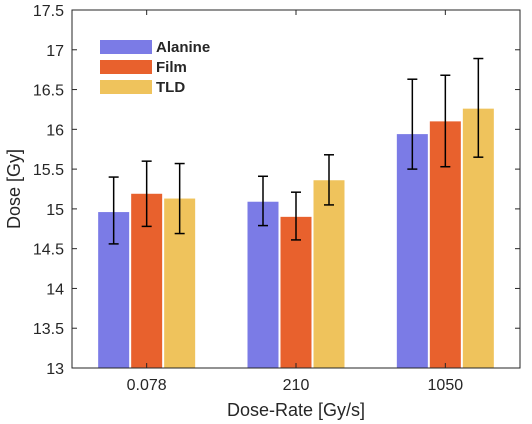  What do you see at coordinates (170, 87) in the screenshot?
I see `legend-label-tld: TLD` at bounding box center [170, 87].